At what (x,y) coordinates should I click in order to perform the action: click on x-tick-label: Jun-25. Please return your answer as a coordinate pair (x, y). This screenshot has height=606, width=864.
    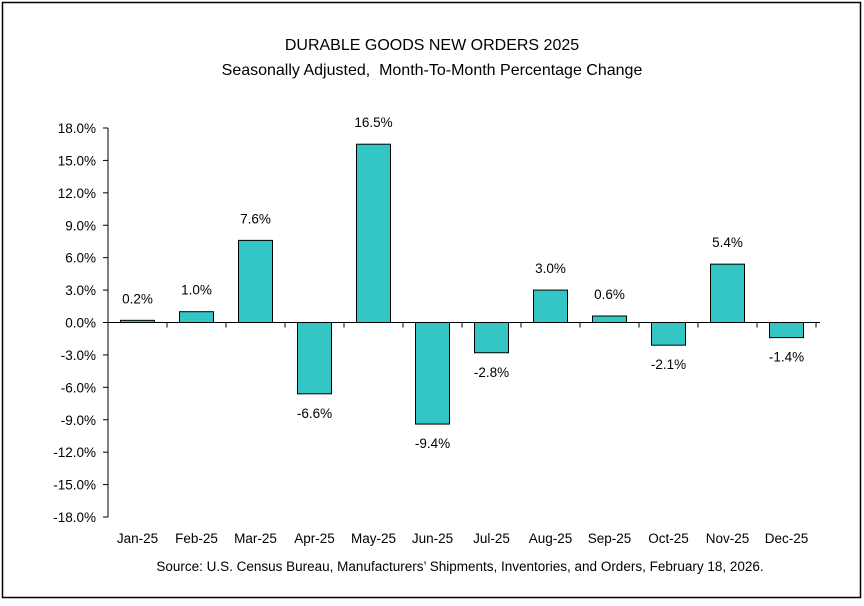
    Looking at the image, I should click on (432, 538).